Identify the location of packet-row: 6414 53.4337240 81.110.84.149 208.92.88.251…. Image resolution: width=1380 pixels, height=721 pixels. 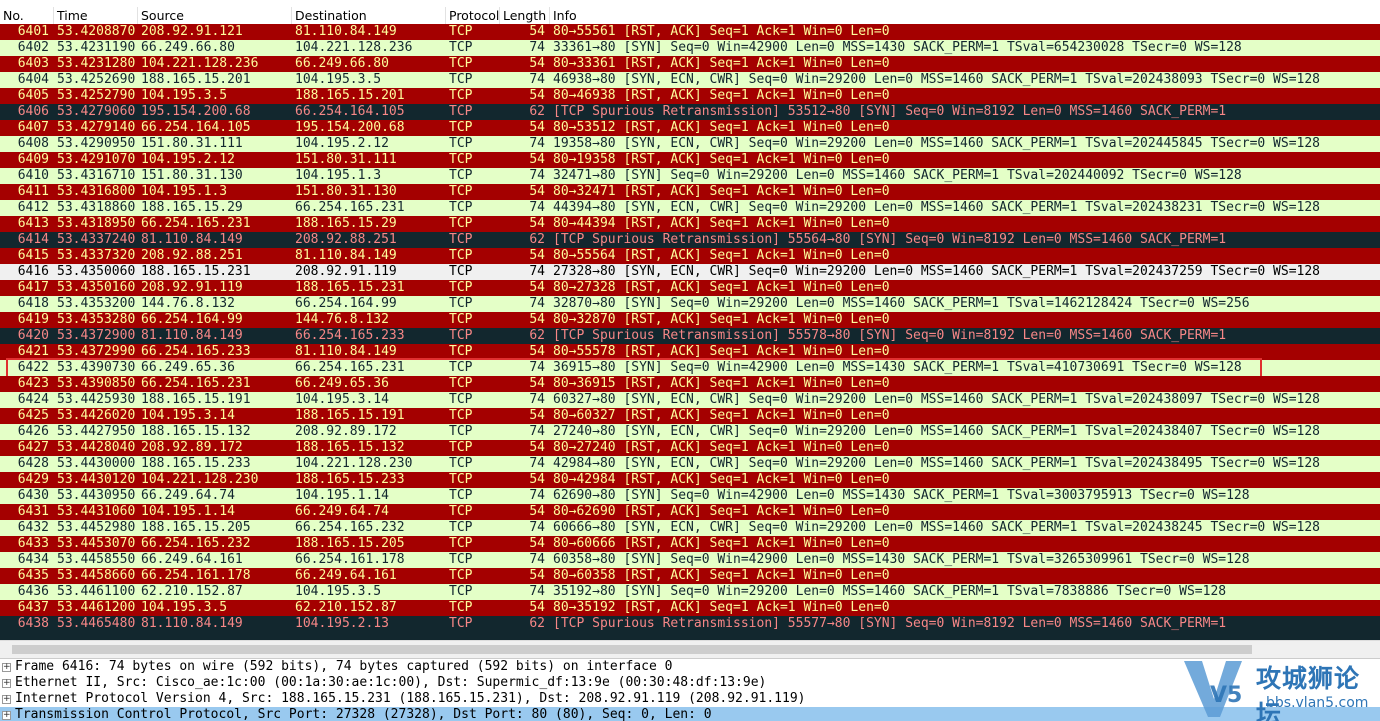
(690, 240).